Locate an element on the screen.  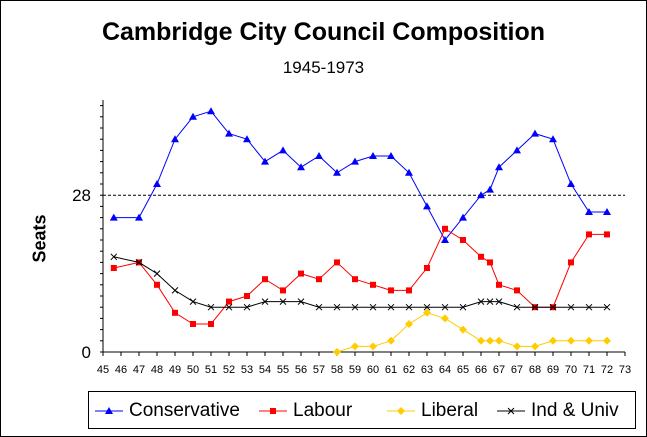
x-tick-label: 62 is located at coordinates (409, 370).